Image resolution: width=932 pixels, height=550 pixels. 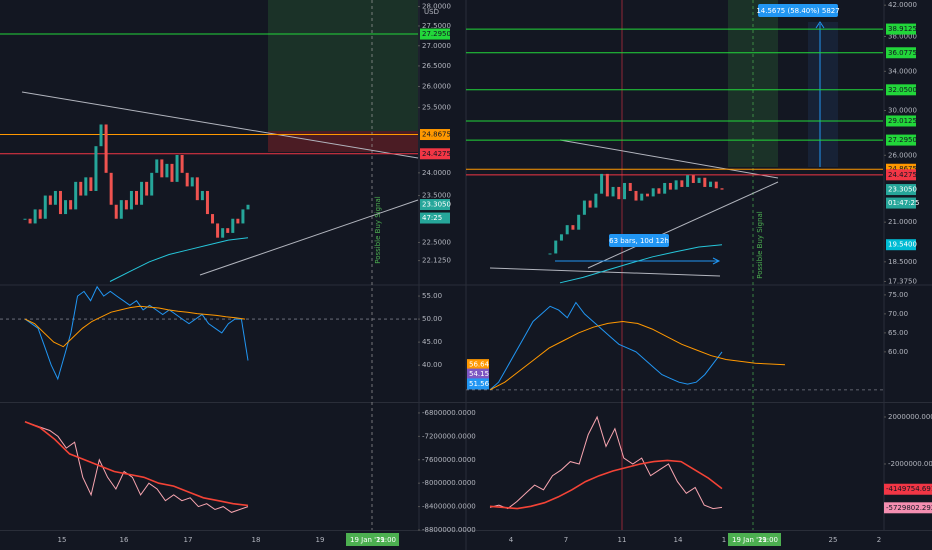 What do you see at coordinates (833, 540) in the screenshot?
I see `time-label: 25` at bounding box center [833, 540].